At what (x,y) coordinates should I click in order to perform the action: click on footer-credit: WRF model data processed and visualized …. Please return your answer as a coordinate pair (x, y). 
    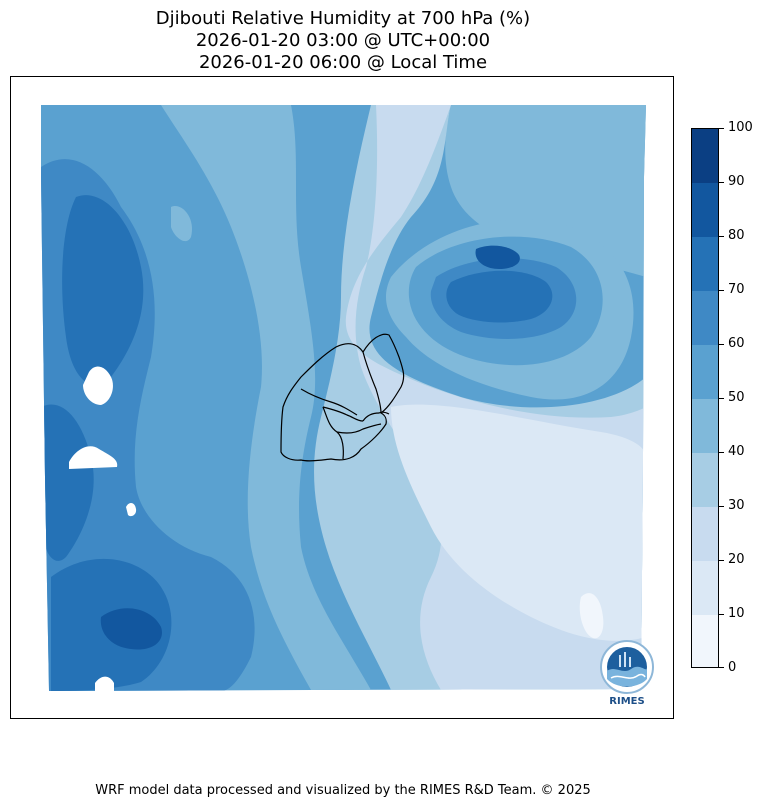
    Looking at the image, I should click on (343, 790).